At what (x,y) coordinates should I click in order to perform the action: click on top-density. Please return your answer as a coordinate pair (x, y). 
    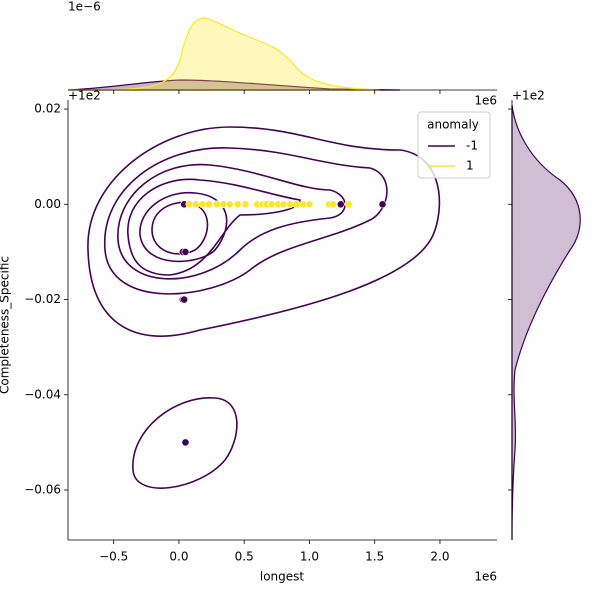
    Looking at the image, I should click on (234, 54).